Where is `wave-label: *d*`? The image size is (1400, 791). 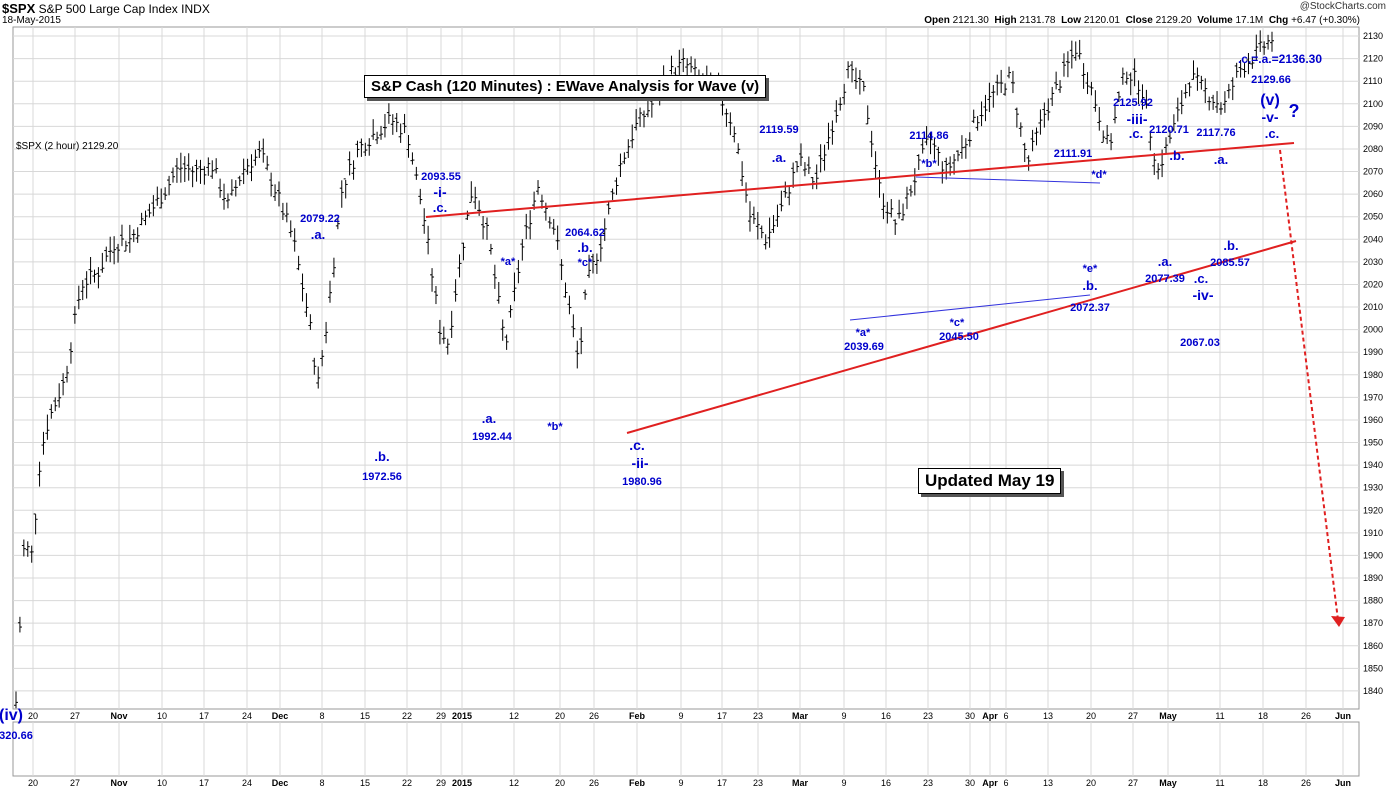
wave-label: *d* is located at coordinates (1099, 175).